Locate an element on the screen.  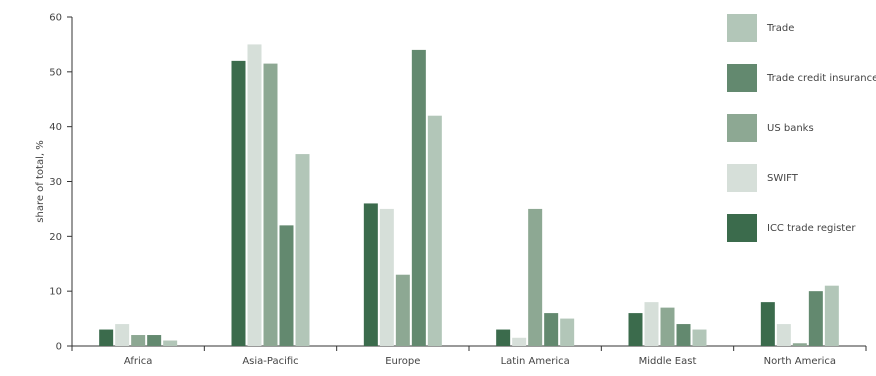
legend-label: SWIFT is located at coordinates (783, 178).